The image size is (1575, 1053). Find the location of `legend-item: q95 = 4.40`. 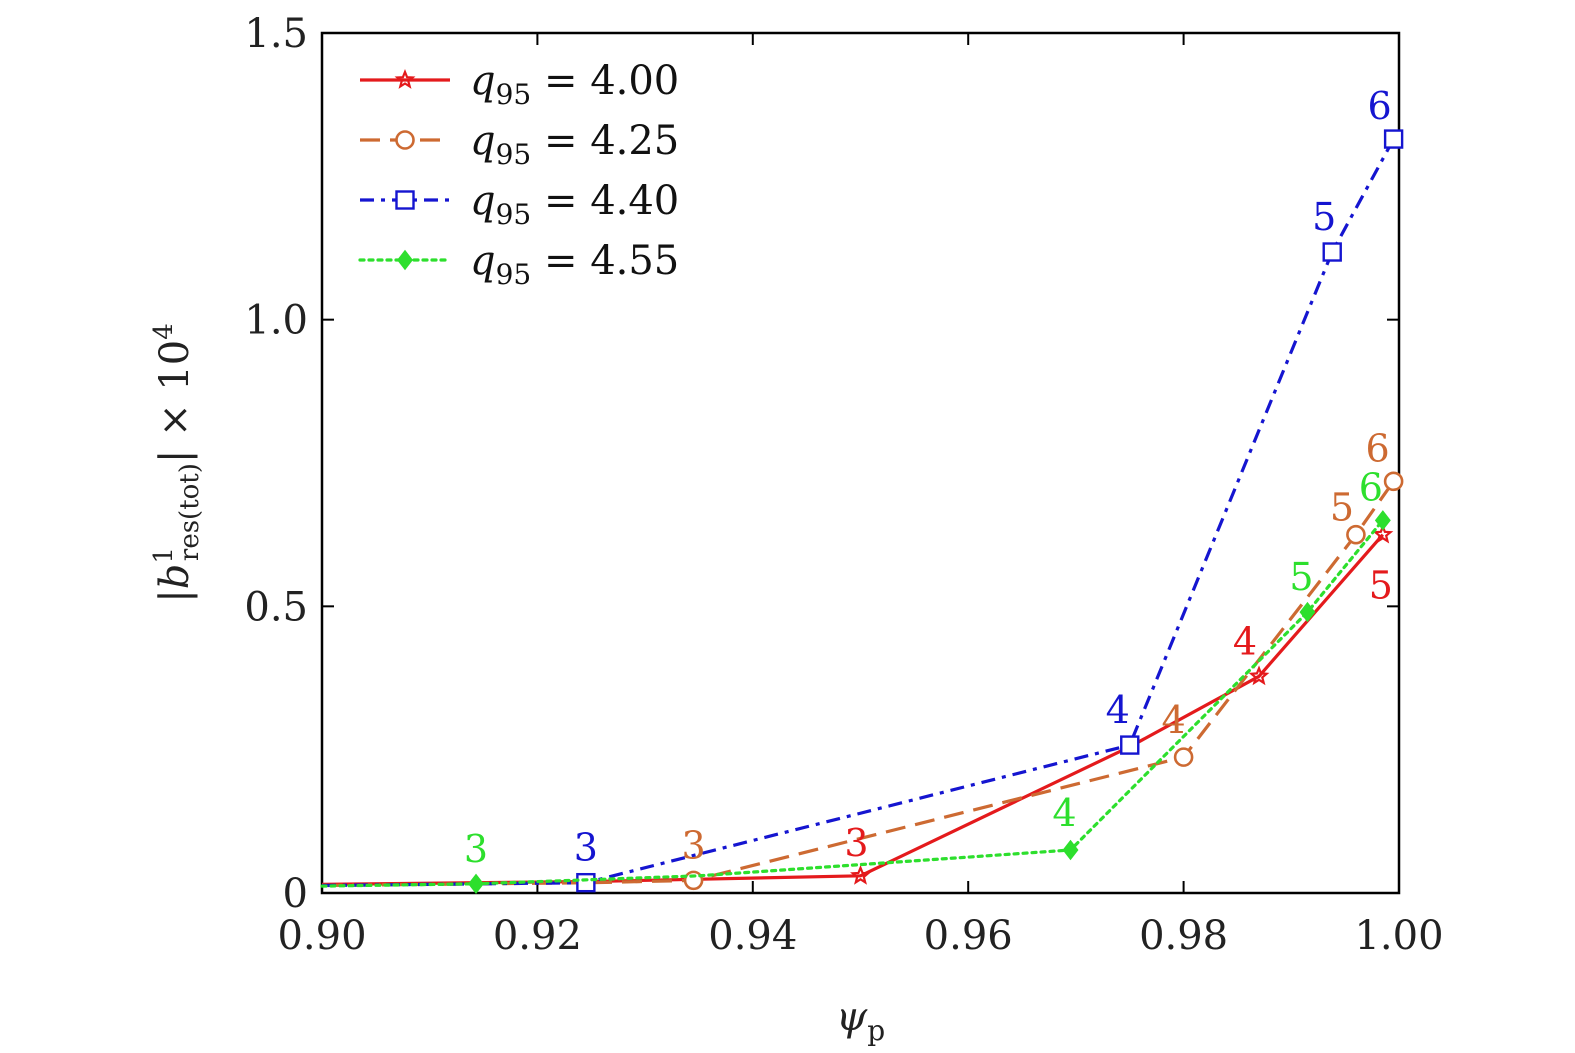

legend-item: q95 = 4.40 is located at coordinates (519, 204).